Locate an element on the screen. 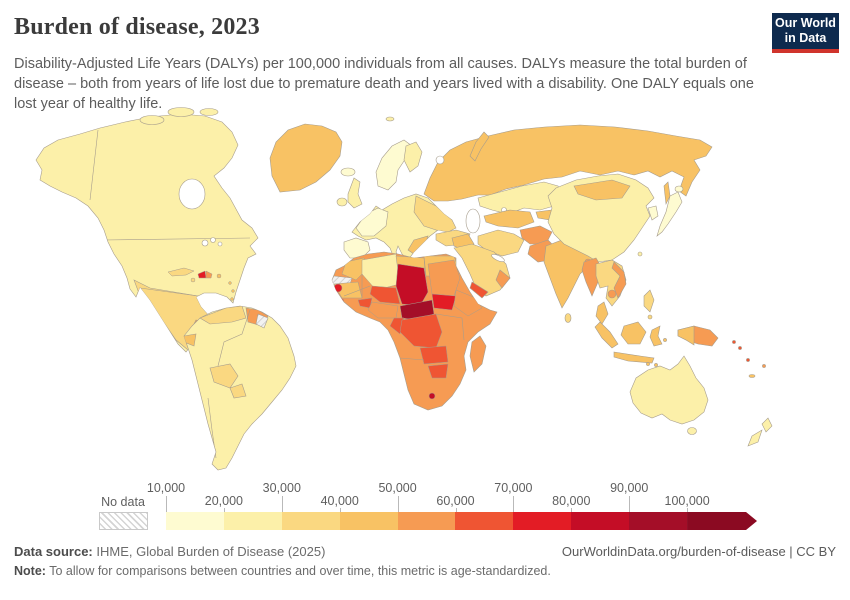 The image size is (850, 600). map-country-yemen is located at coordinates (479, 290).